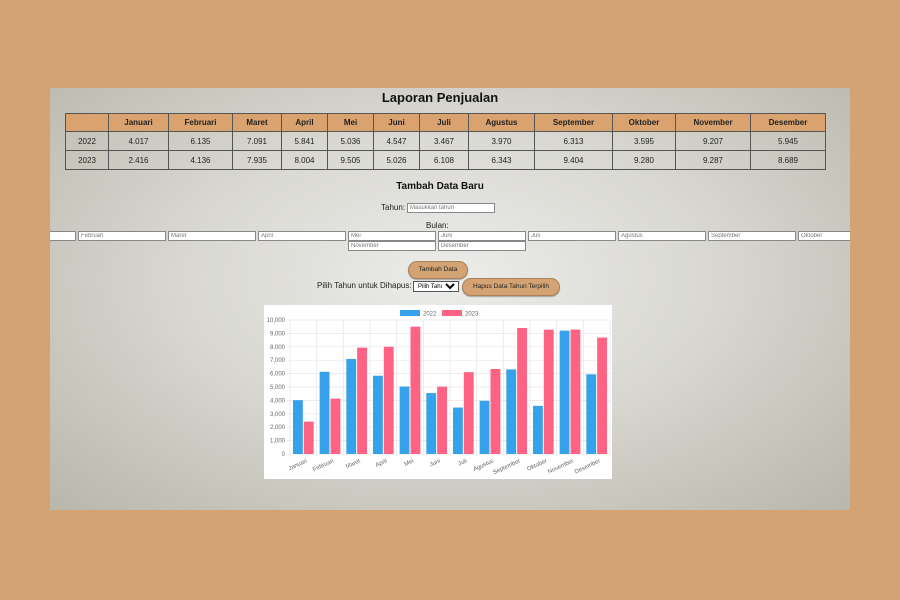 The height and width of the screenshot is (600, 900). Describe the element at coordinates (298, 465) in the screenshot. I see `x-tick-label: Januari` at that location.